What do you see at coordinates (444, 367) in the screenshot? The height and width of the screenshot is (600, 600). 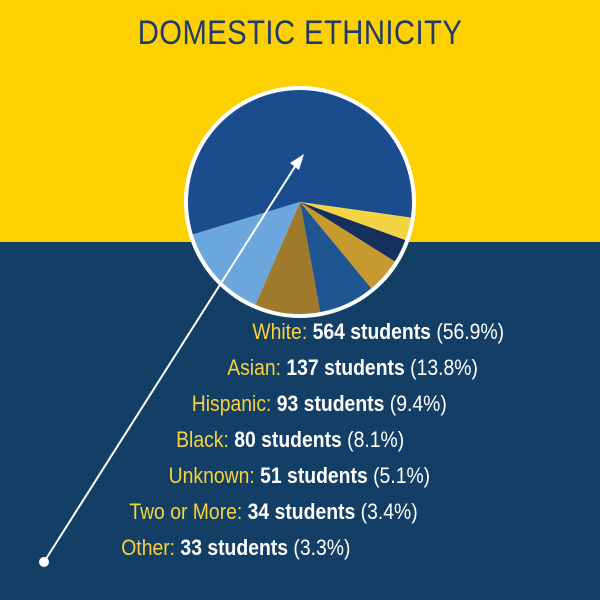 I see `legend-percent: (13.8%)` at bounding box center [444, 367].